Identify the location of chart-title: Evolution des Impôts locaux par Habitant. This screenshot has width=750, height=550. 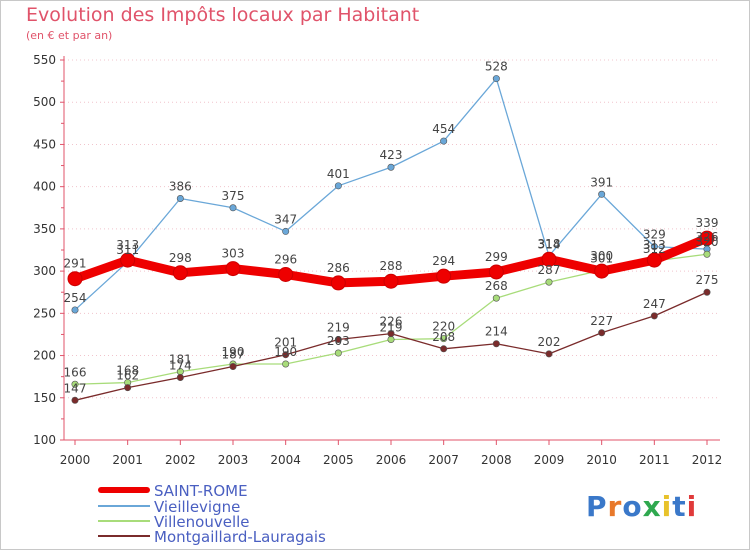
(223, 15).